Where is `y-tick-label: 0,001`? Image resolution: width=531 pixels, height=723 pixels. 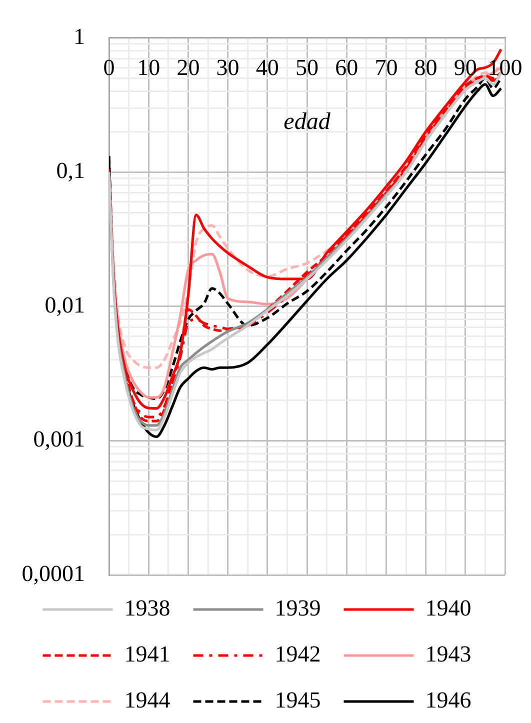
y-tick-label: 0,001 is located at coordinates (59, 439).